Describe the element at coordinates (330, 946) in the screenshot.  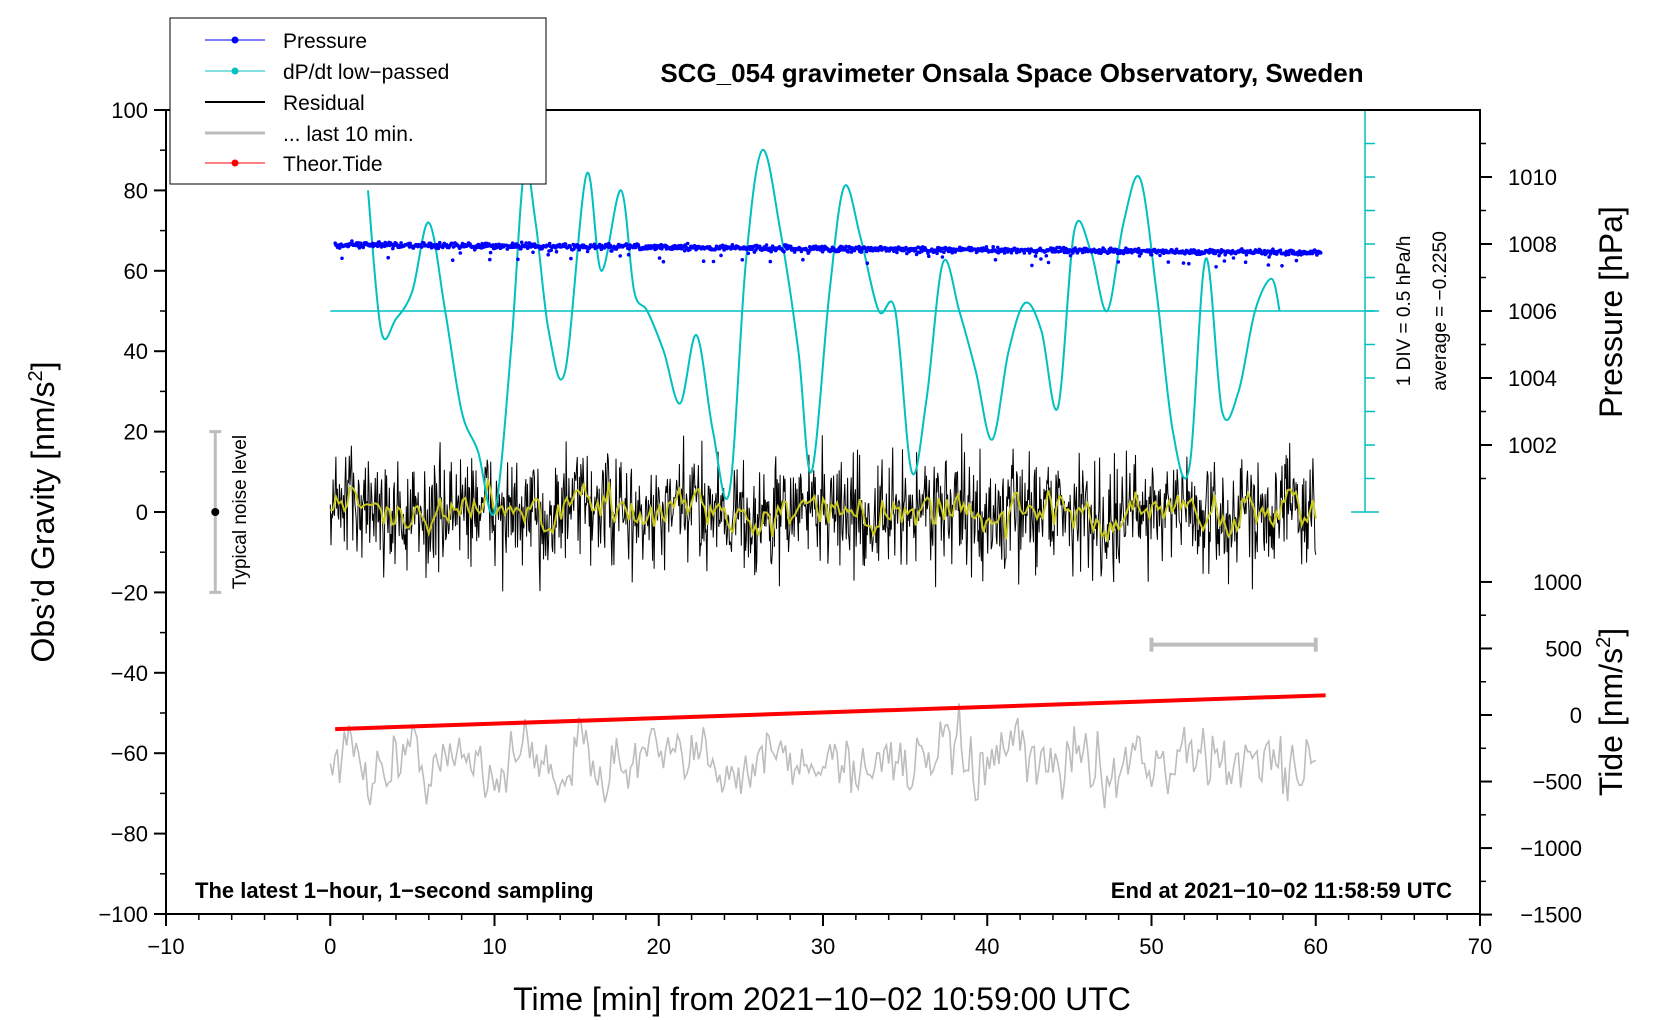
I see `x-tick-label: 0` at that location.